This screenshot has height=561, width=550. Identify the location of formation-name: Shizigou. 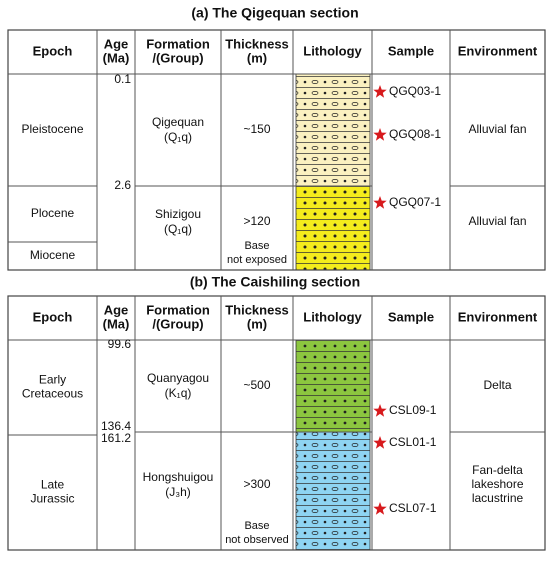
(178, 214).